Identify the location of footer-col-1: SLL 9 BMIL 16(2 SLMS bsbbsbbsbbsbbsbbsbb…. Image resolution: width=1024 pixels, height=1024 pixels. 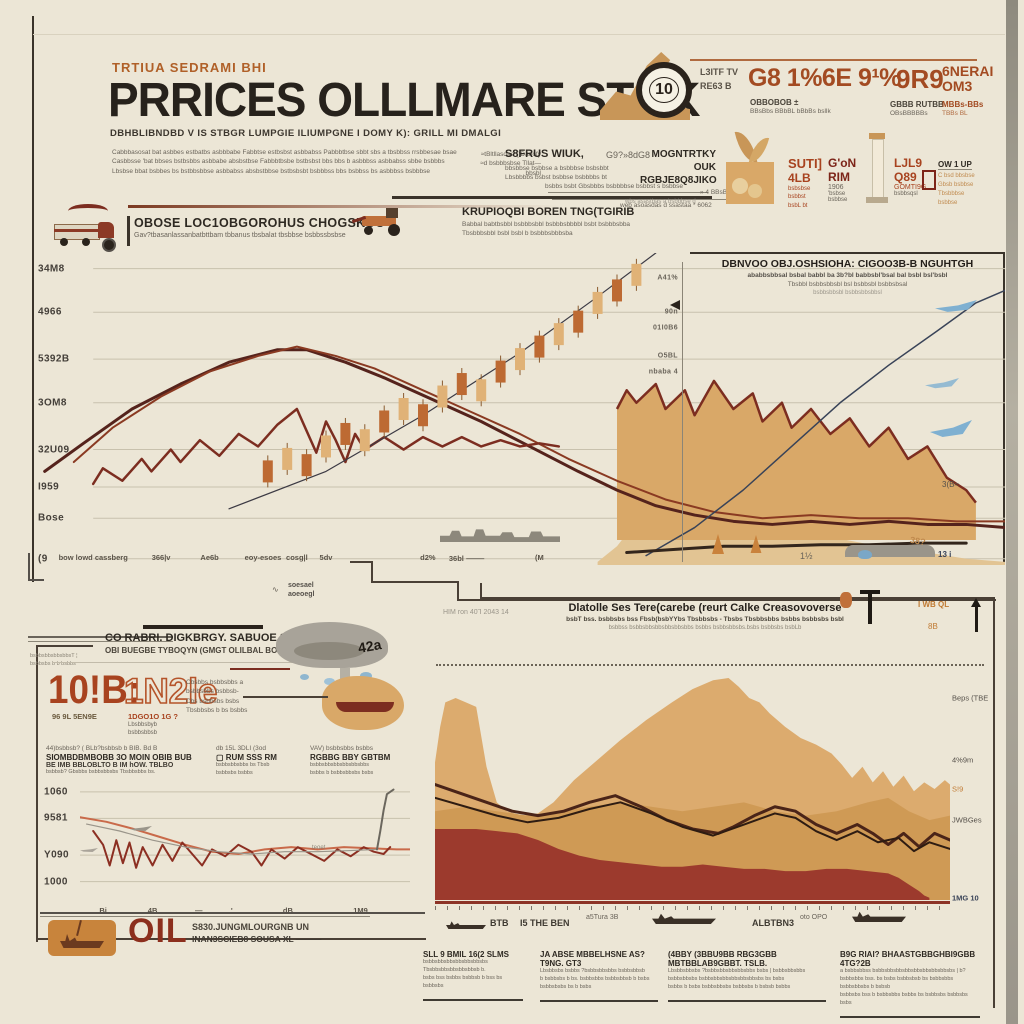
(473, 975).